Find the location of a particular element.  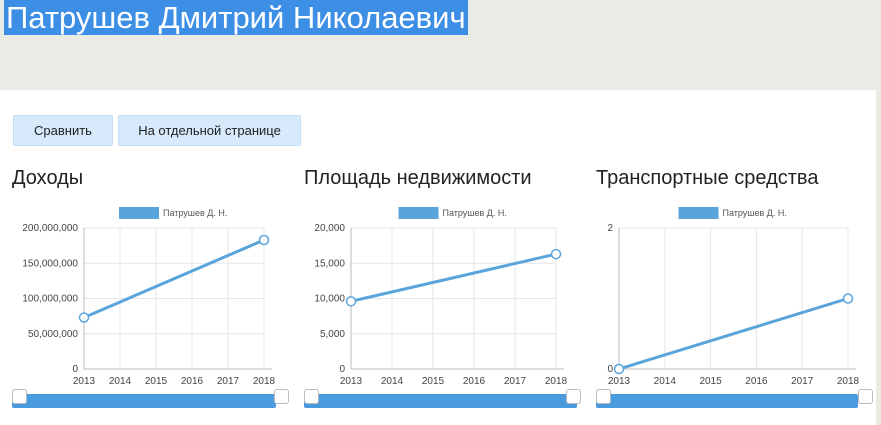

y-tick-label: 15,000 is located at coordinates (329, 263).